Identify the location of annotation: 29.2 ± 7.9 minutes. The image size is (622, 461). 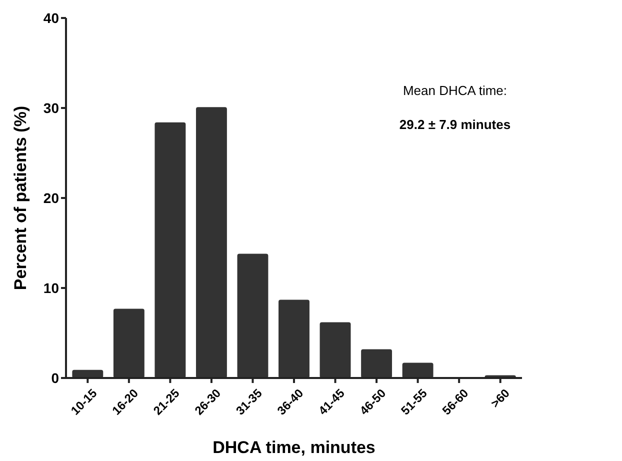
(455, 124).